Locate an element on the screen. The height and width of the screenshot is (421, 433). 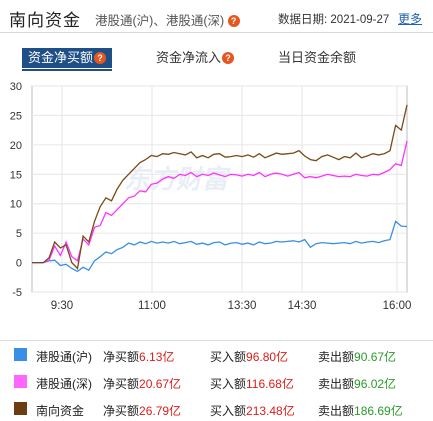
y-tick-label: 20 is located at coordinates (16, 146).